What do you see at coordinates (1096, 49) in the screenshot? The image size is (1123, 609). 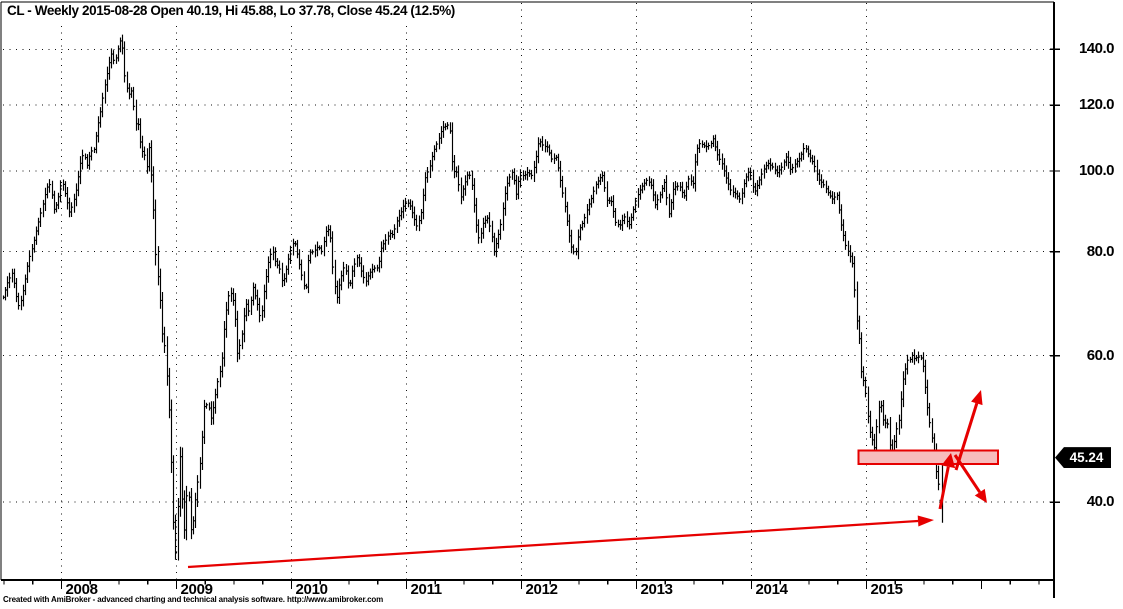 I see `y-tick-label: 140.0` at bounding box center [1096, 49].